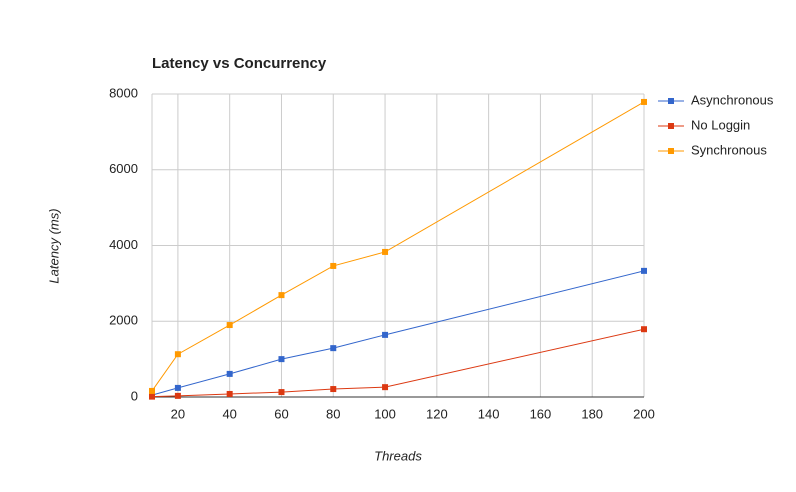 The width and height of the screenshot is (796, 492). Describe the element at coordinates (123, 244) in the screenshot. I see `y-tick-label: 4000` at that location.